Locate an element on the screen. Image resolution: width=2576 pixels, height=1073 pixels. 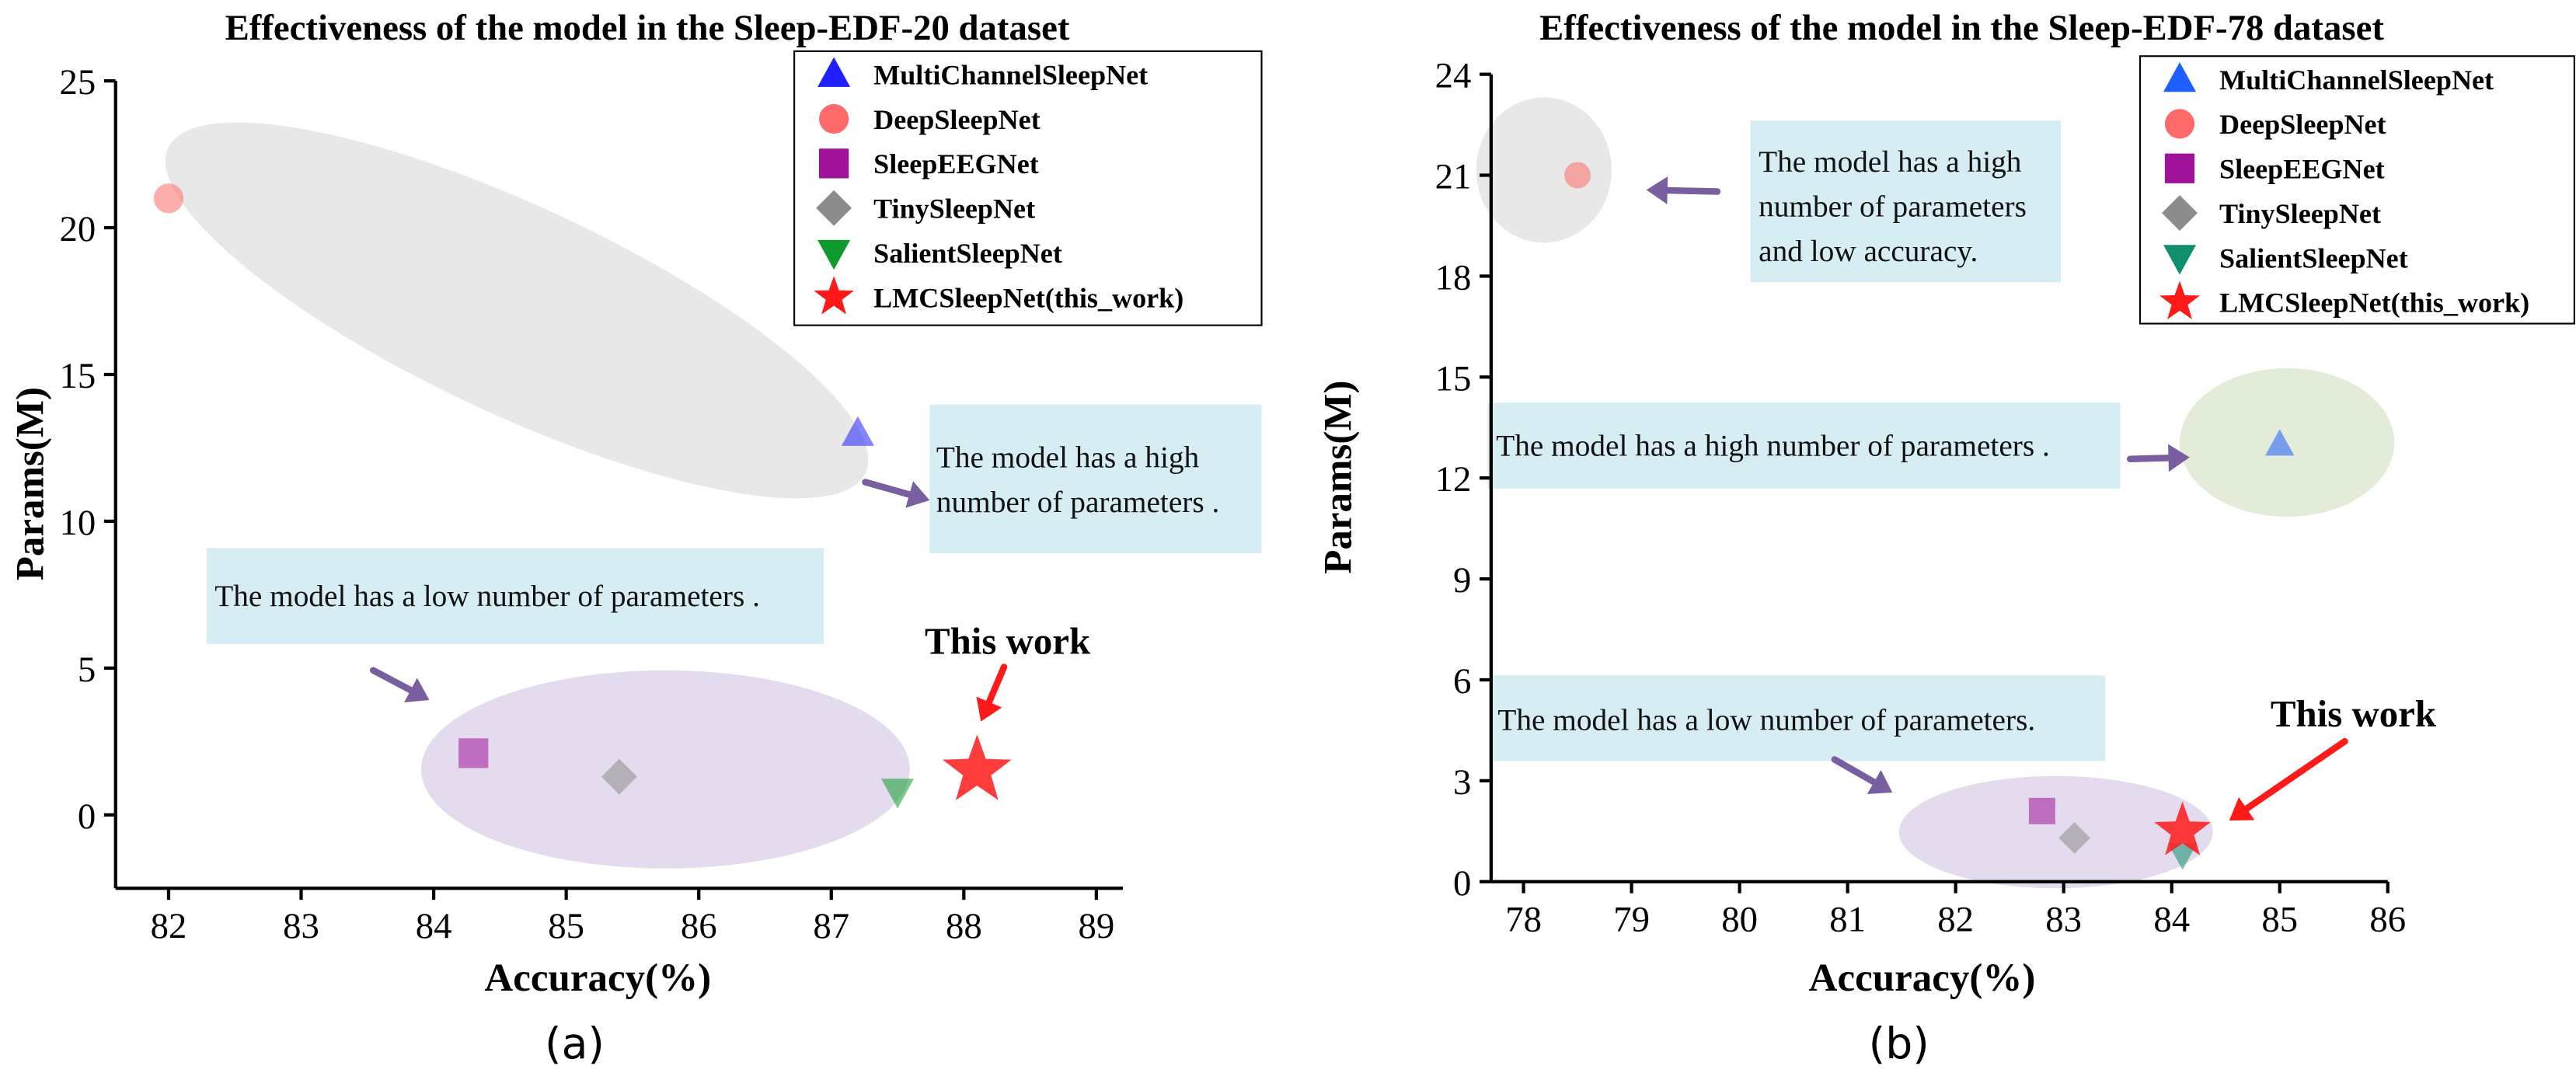
y-tick-label: 3 is located at coordinates (1462, 783).